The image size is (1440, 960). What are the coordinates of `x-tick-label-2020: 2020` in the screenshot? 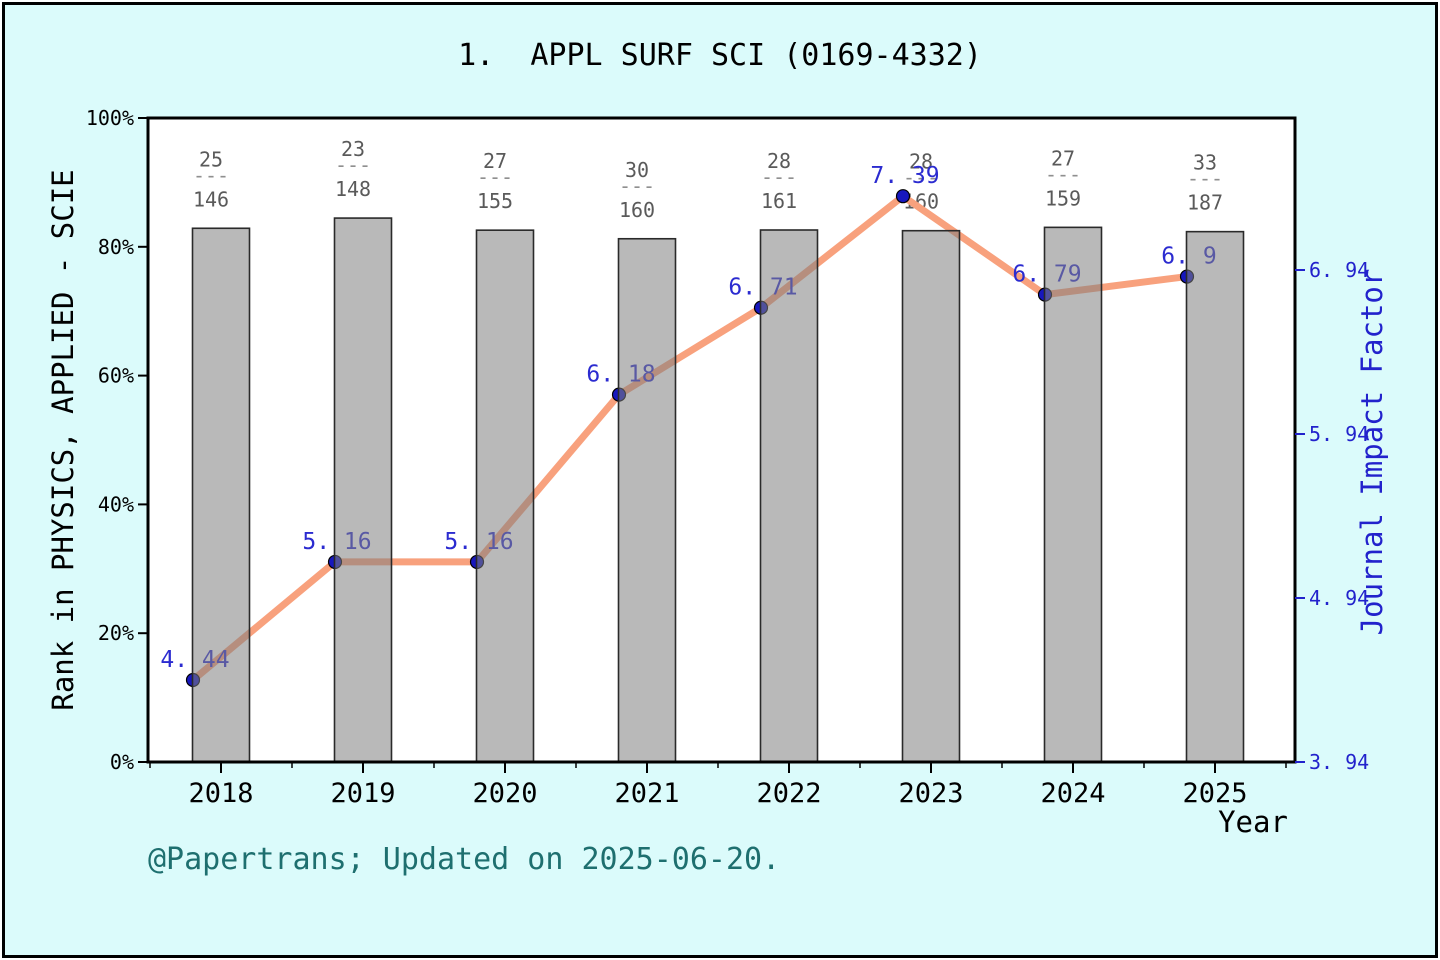 It's located at (504, 793).